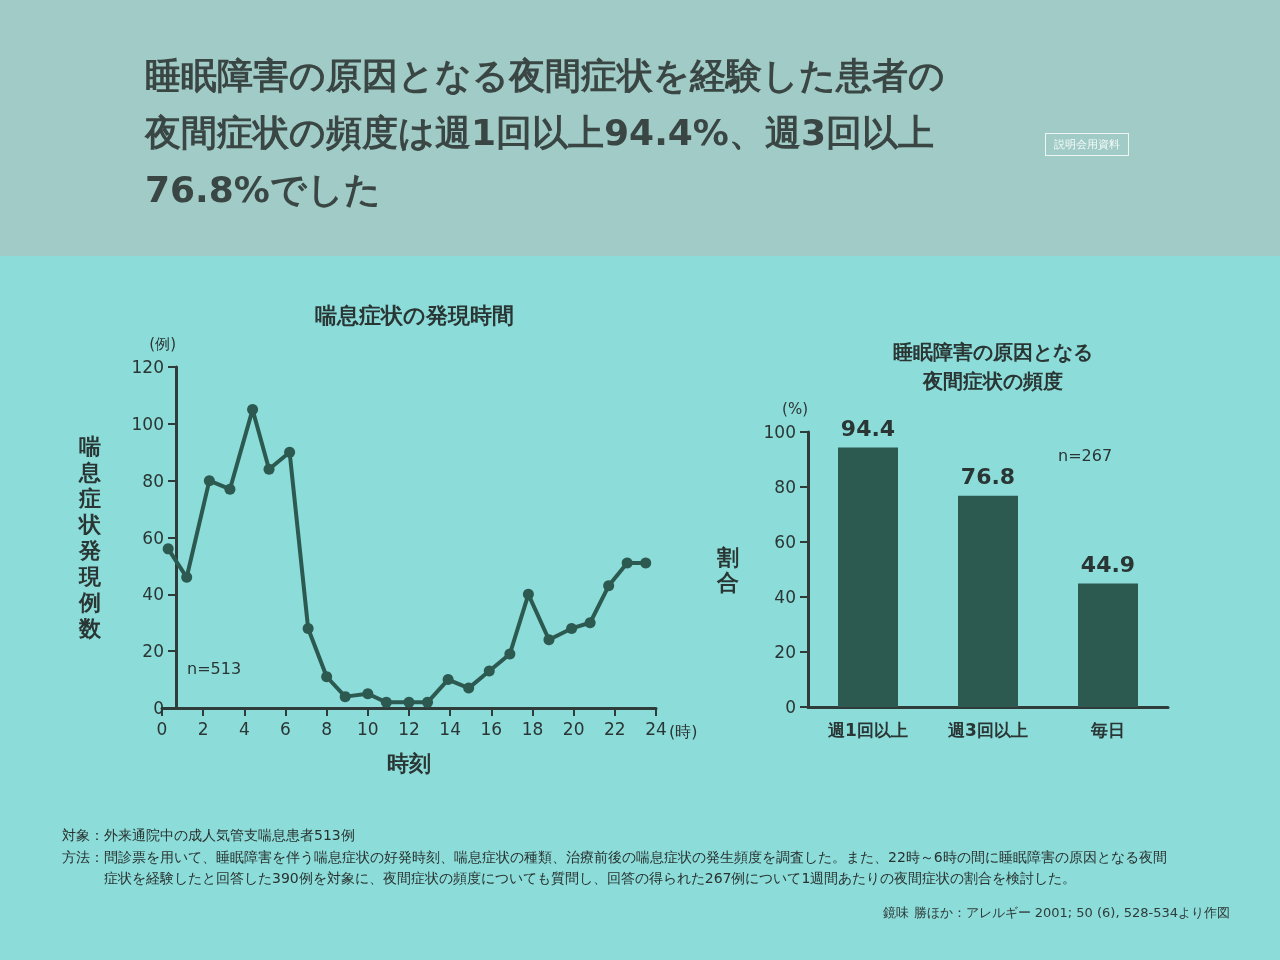 This screenshot has height=960, width=1280. Describe the element at coordinates (1085, 455) in the screenshot. I see `annotation: n=267` at that location.